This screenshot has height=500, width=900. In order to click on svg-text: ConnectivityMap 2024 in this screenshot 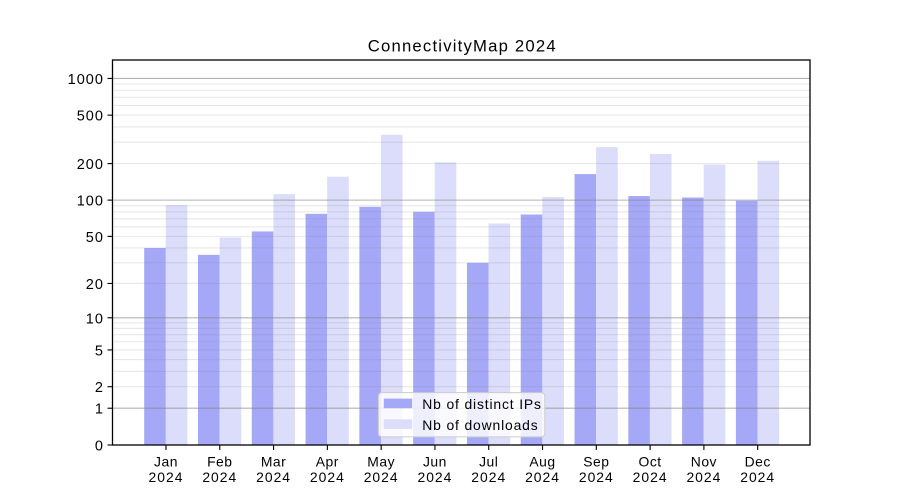, I will do `click(462, 46)`.